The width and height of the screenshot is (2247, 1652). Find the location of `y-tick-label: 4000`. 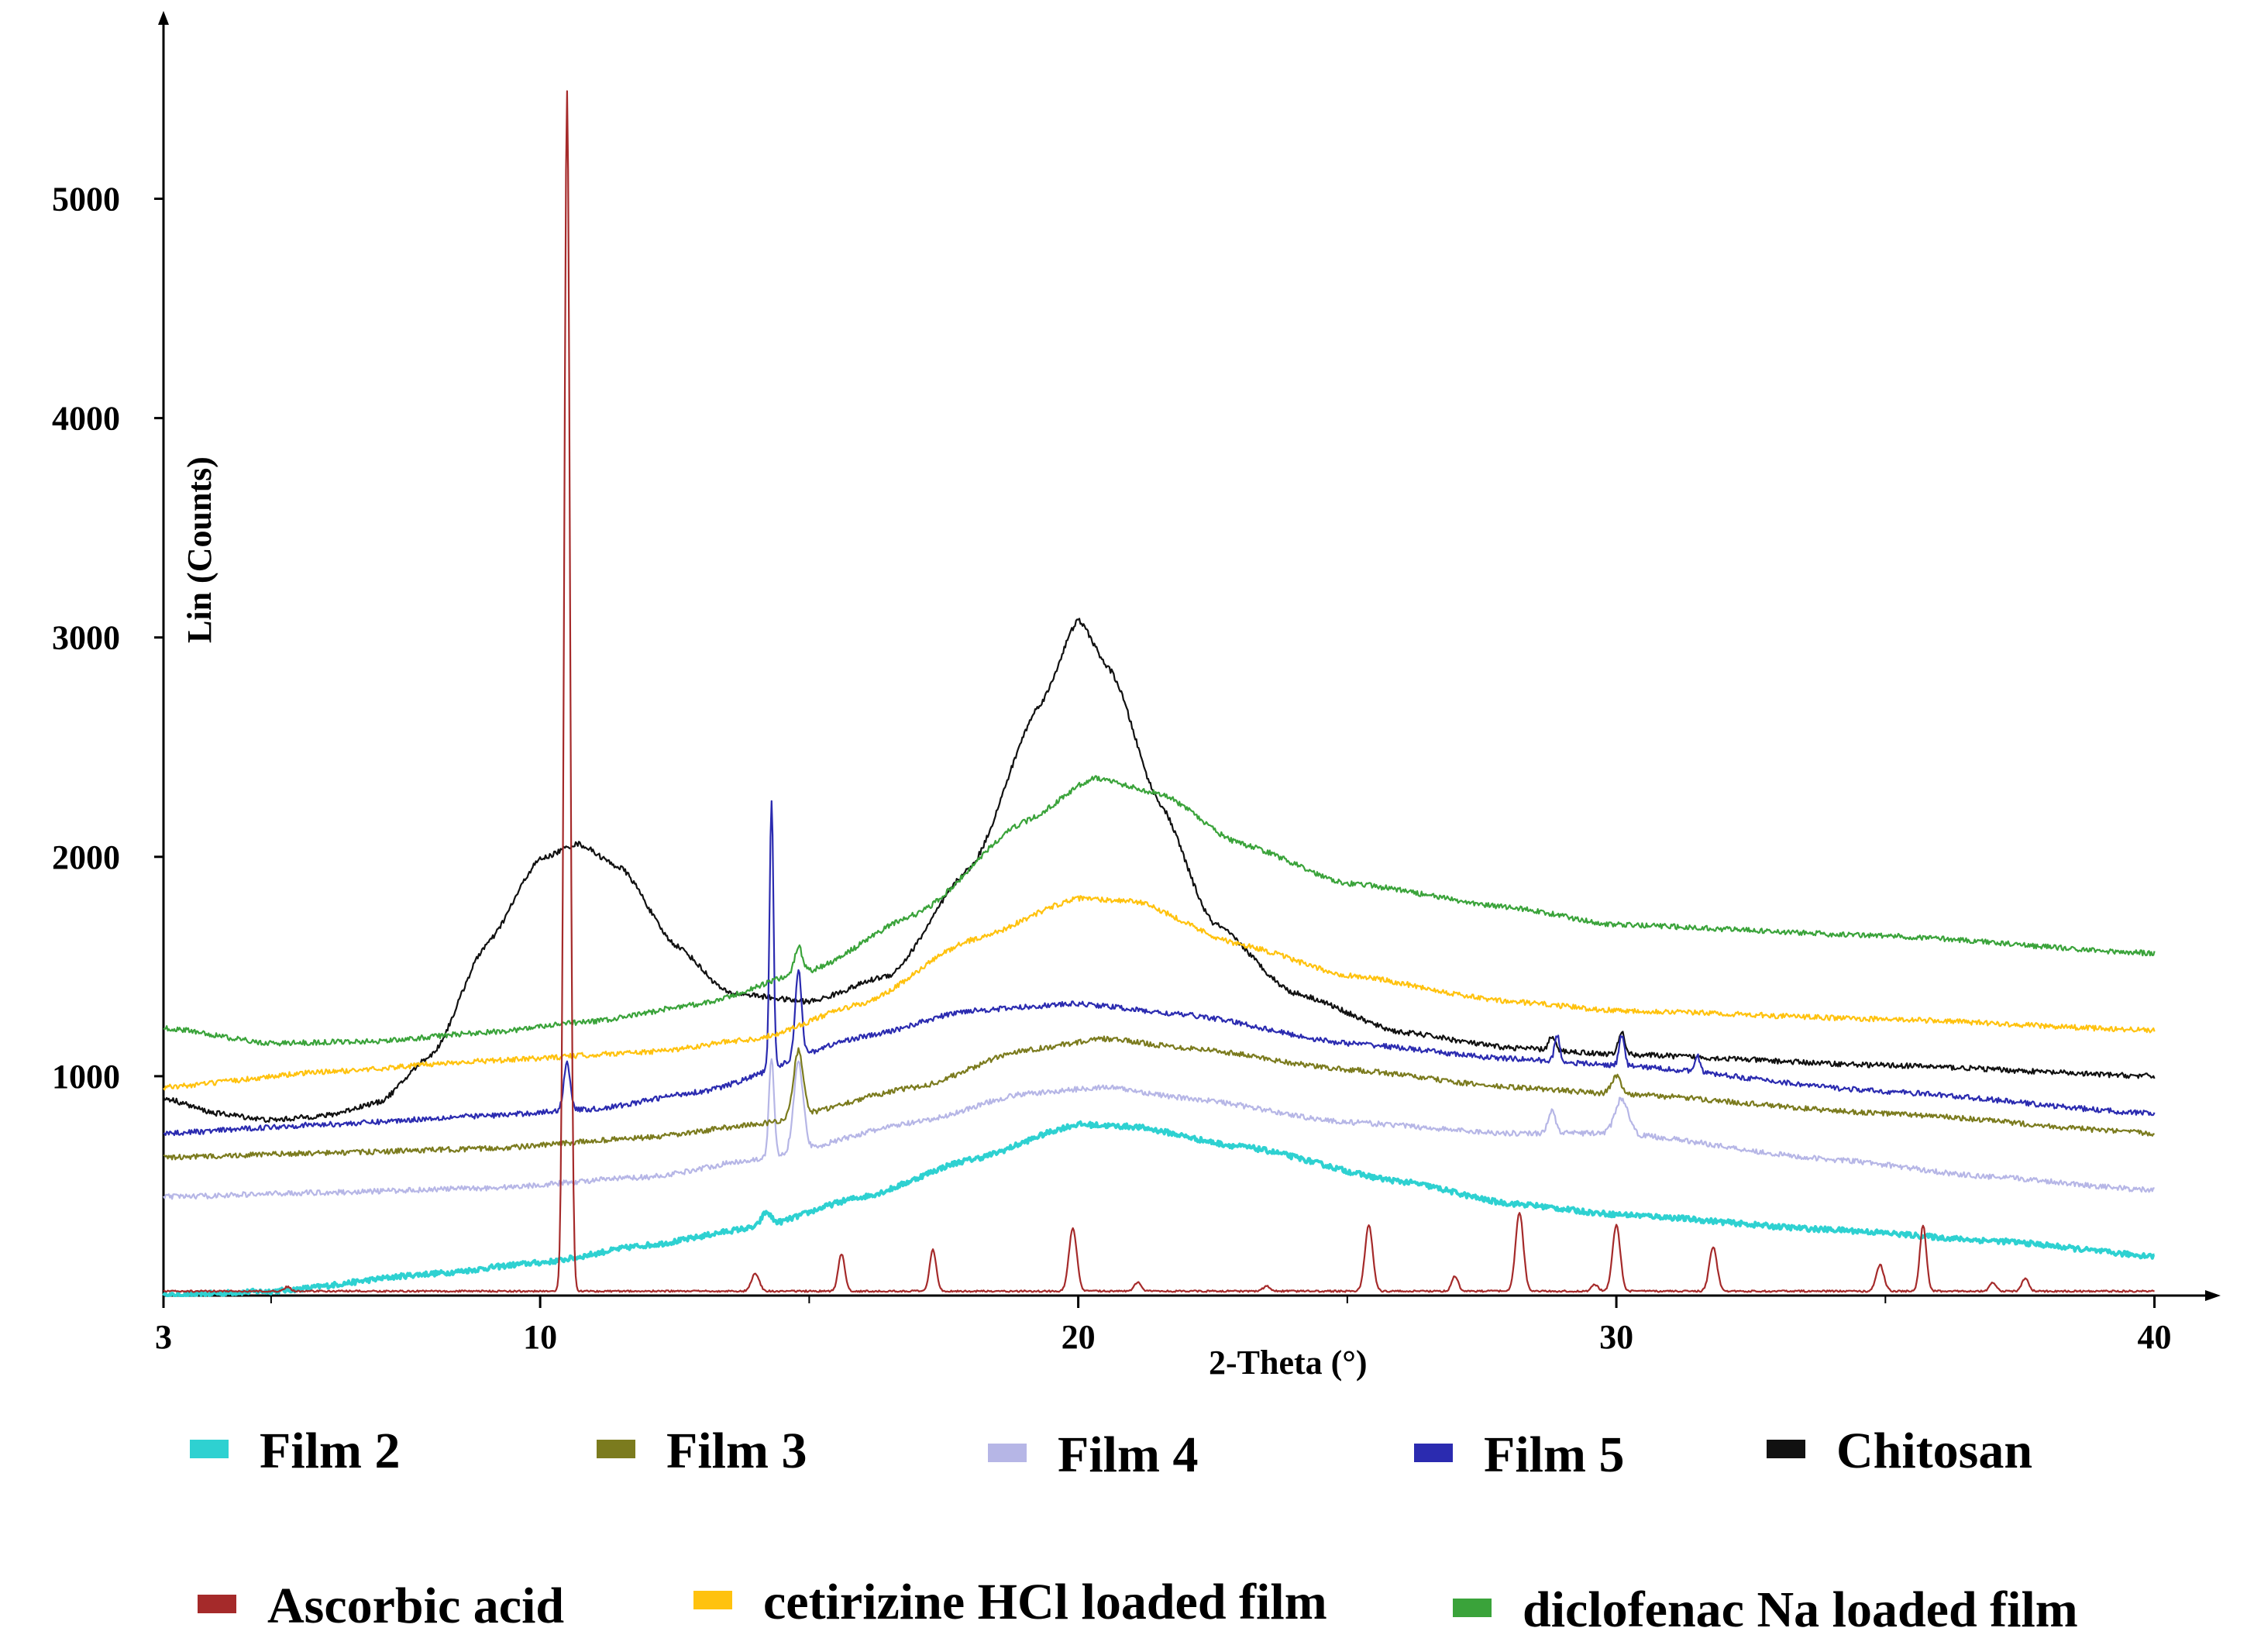

y-tick-label: 4000 is located at coordinates (86, 419).